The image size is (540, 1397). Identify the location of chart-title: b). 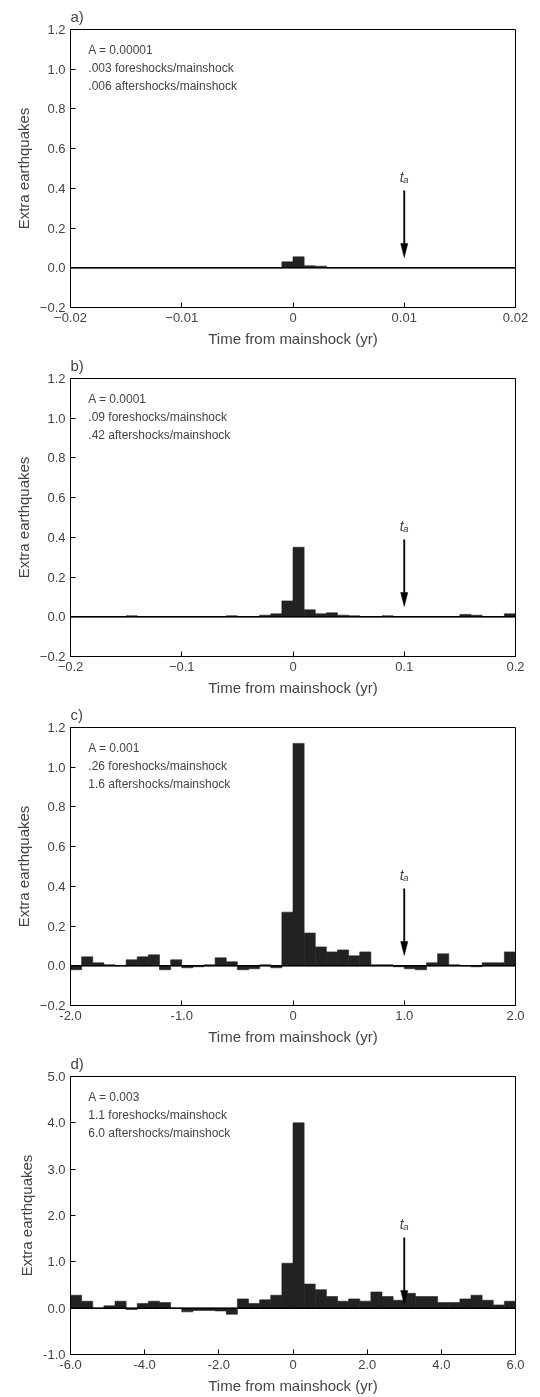
(77, 365).